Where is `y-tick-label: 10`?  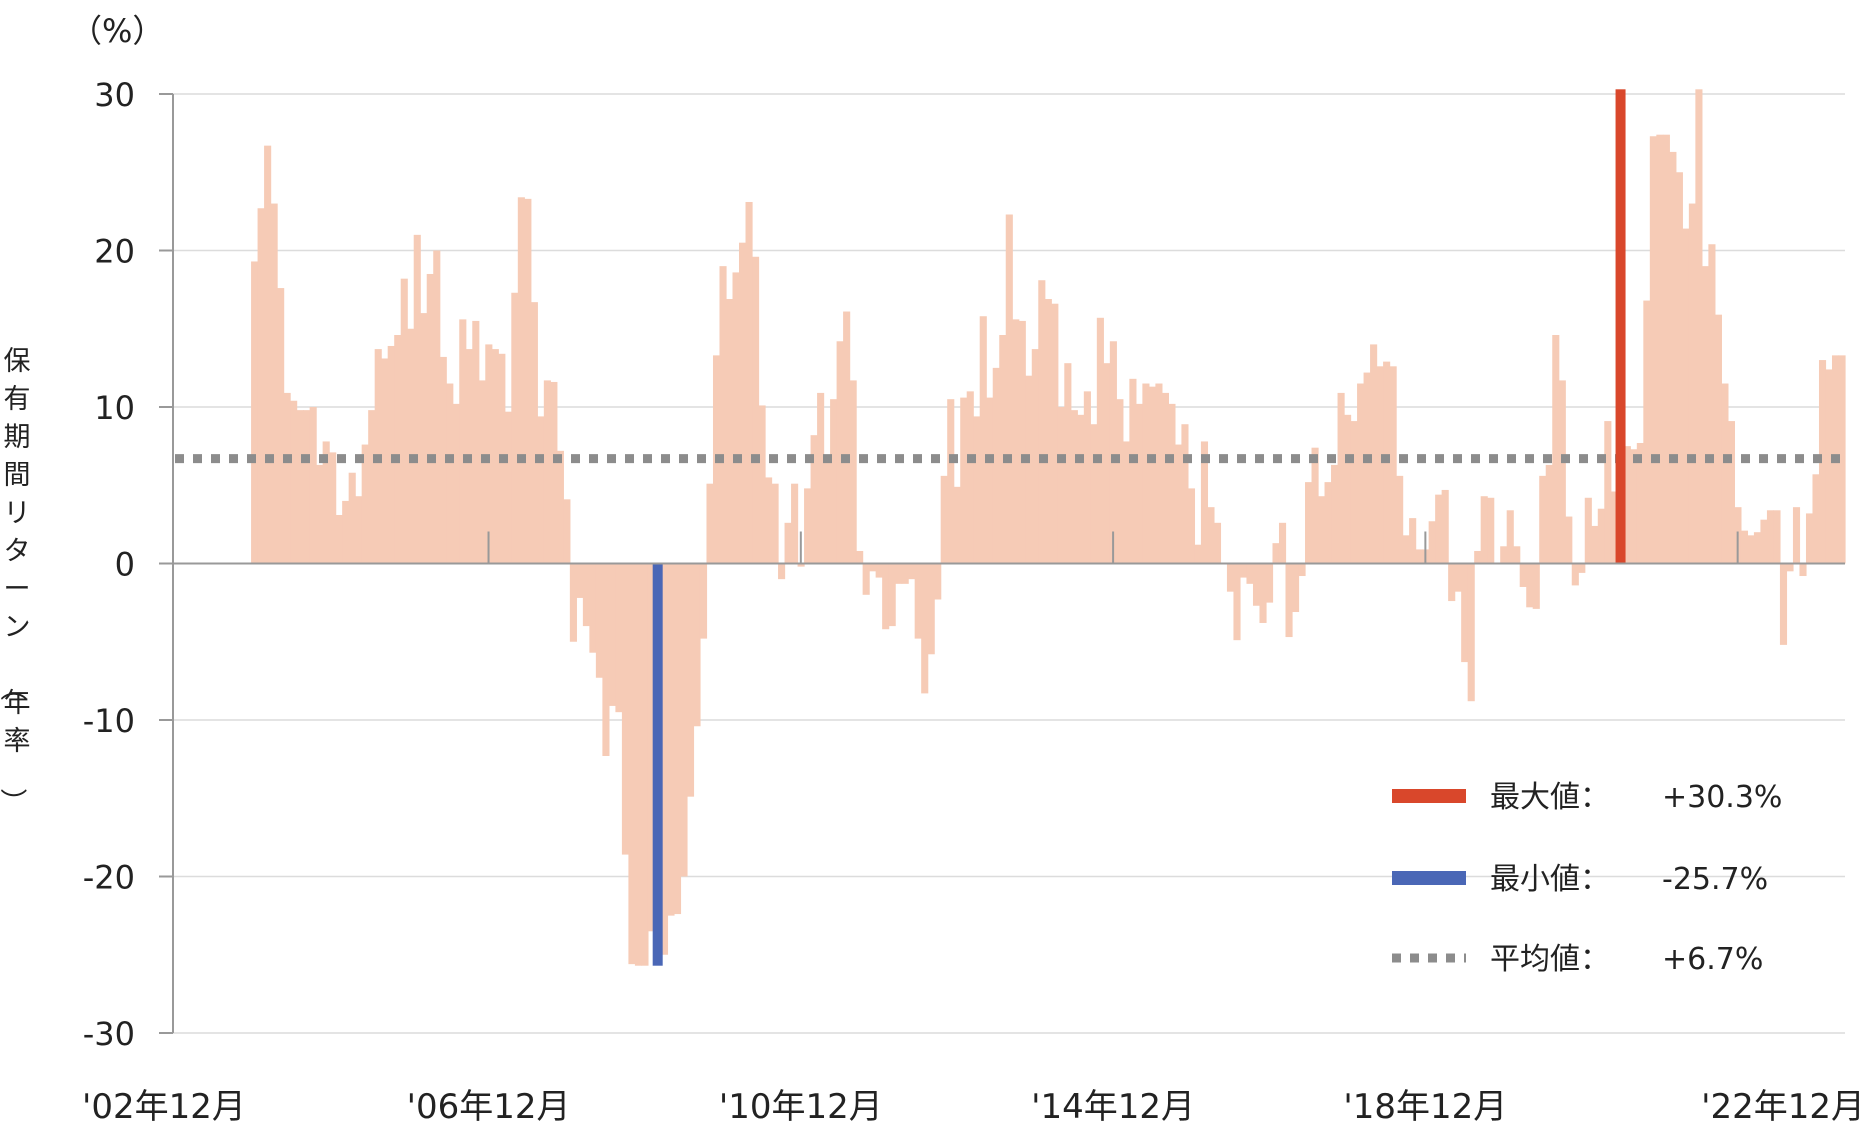
y-tick-label: 10 is located at coordinates (114, 408).